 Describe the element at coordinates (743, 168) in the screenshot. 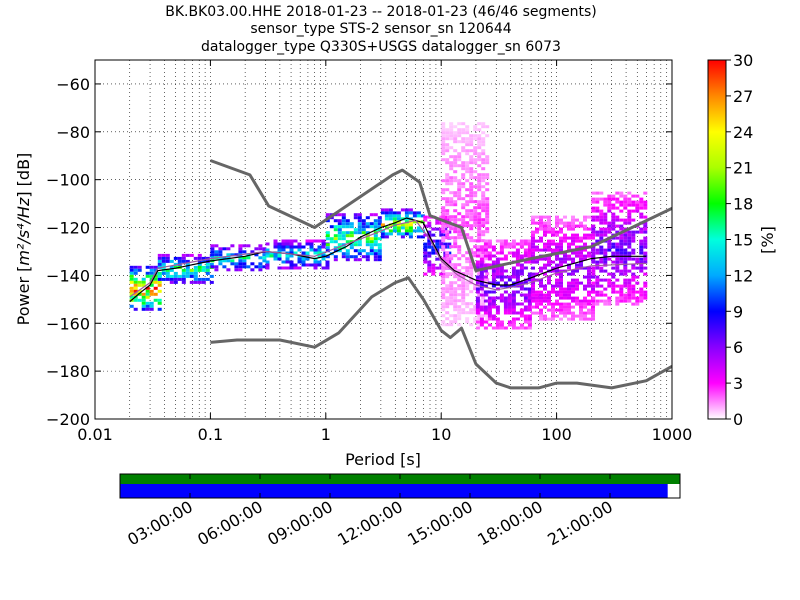

I see `colorbar-tick-label: 21` at that location.